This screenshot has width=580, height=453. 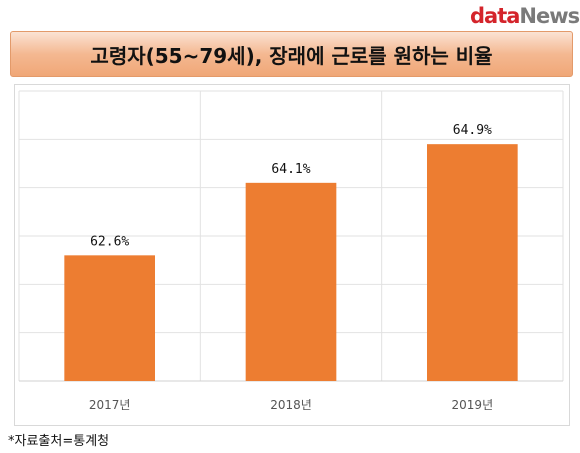 I want to click on x-tick-label: 2018년, so click(x=291, y=405).